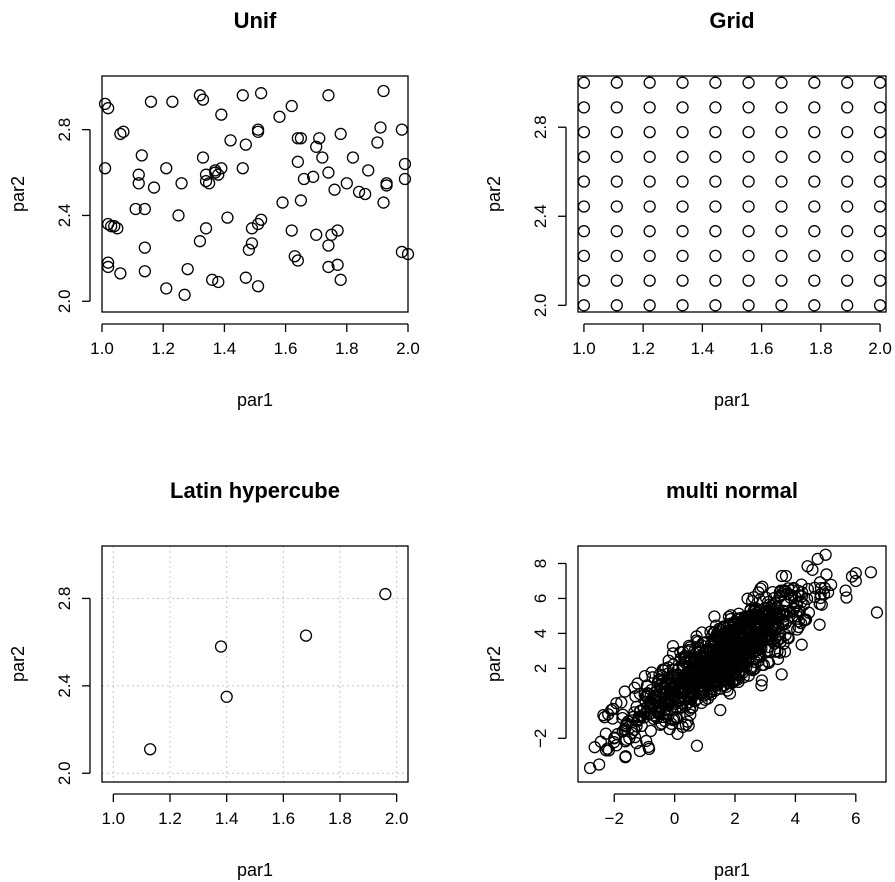 The height and width of the screenshot is (882, 895). I want to click on x-axis-label: par1, so click(732, 400).